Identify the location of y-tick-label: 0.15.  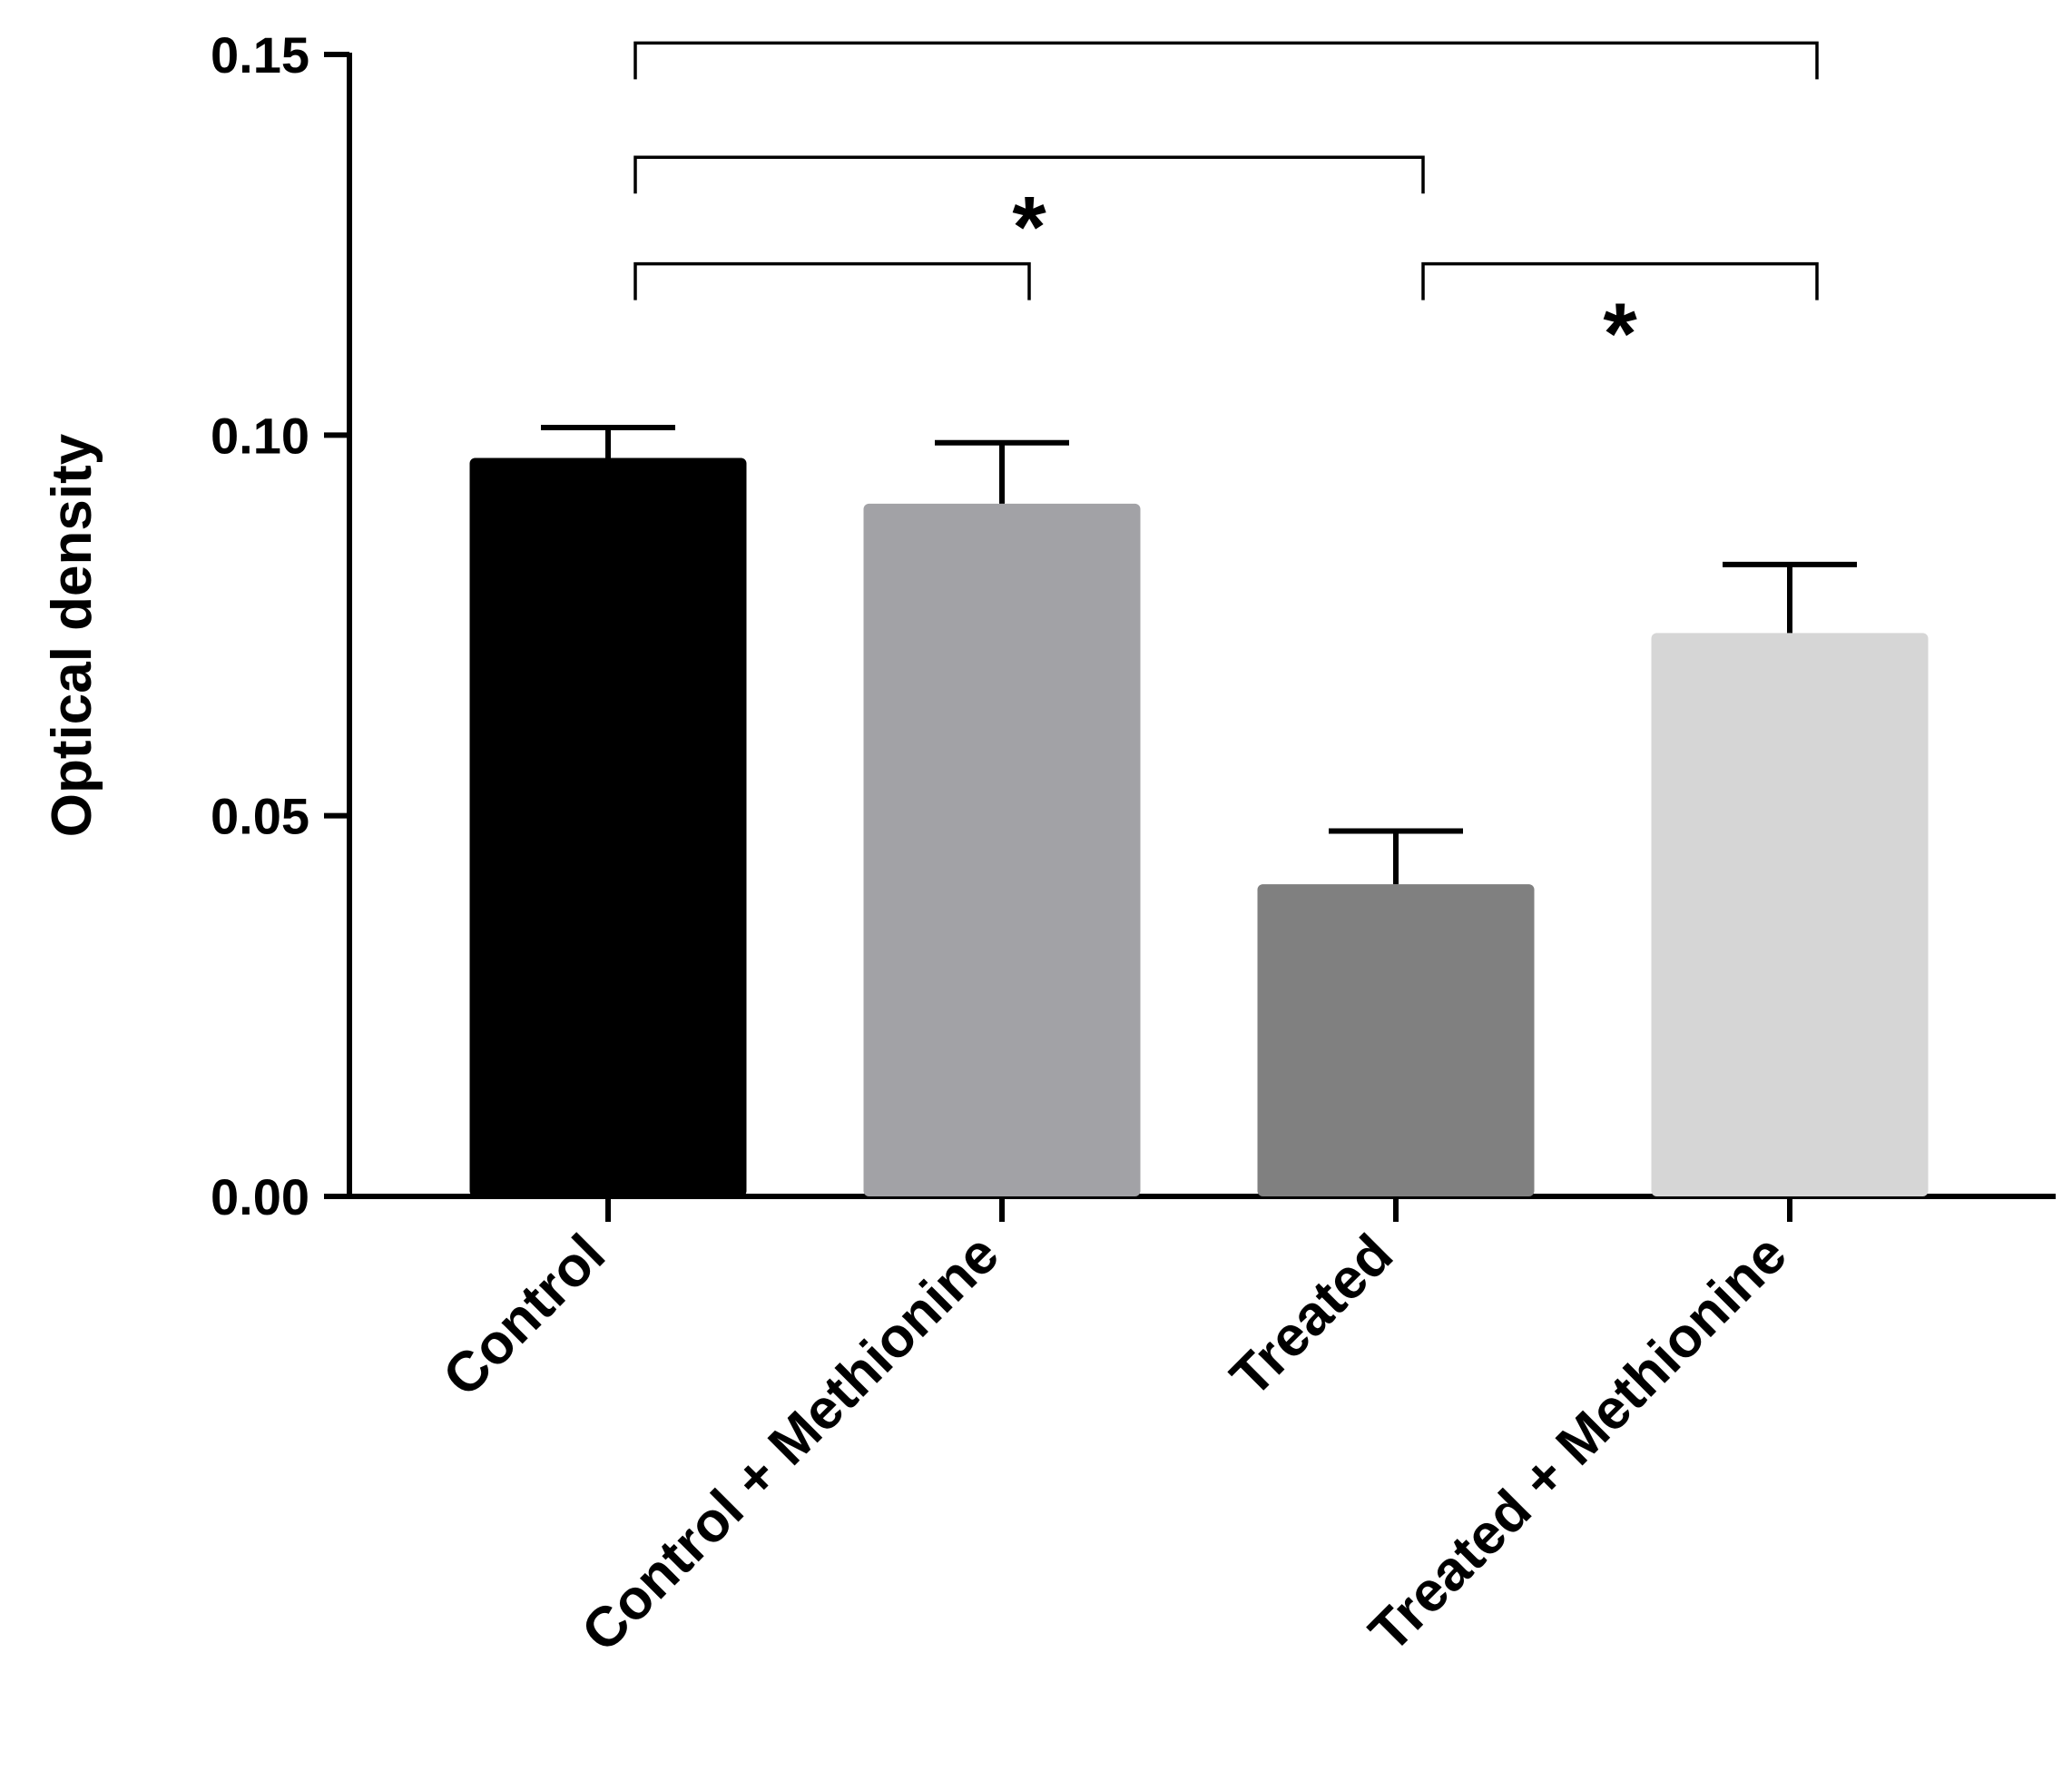
(260, 55).